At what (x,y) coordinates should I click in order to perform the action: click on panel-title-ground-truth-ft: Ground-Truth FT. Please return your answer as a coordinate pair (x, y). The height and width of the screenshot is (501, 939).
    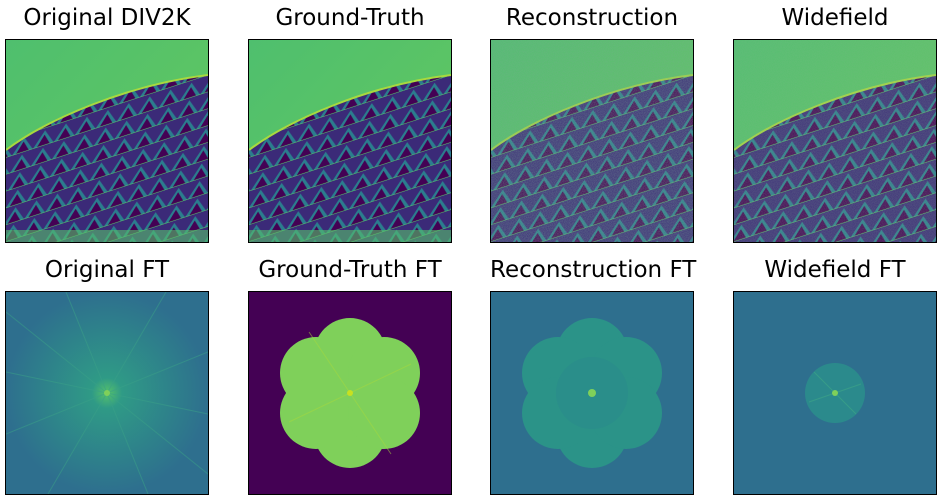
    Looking at the image, I should click on (350, 270).